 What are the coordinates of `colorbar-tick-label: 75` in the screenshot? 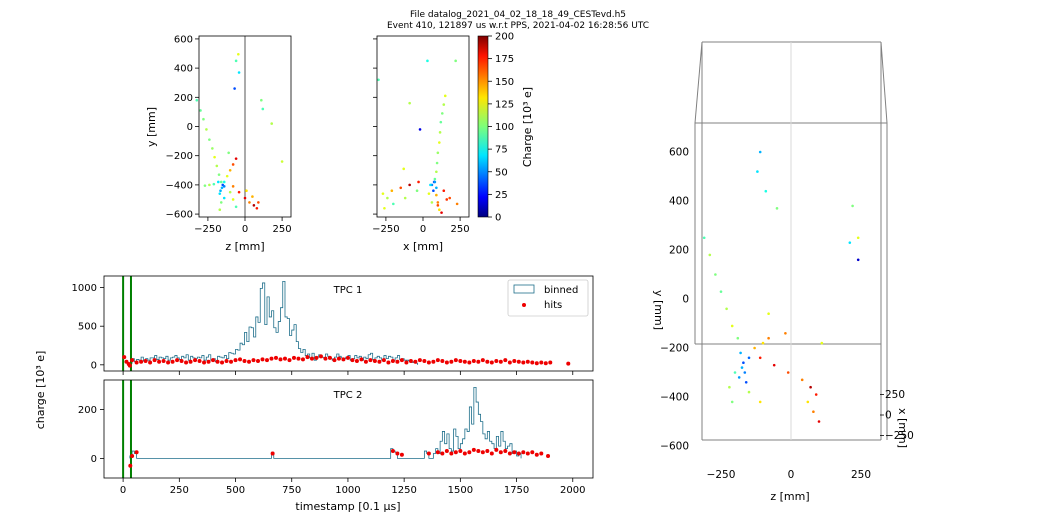 It's located at (501, 150).